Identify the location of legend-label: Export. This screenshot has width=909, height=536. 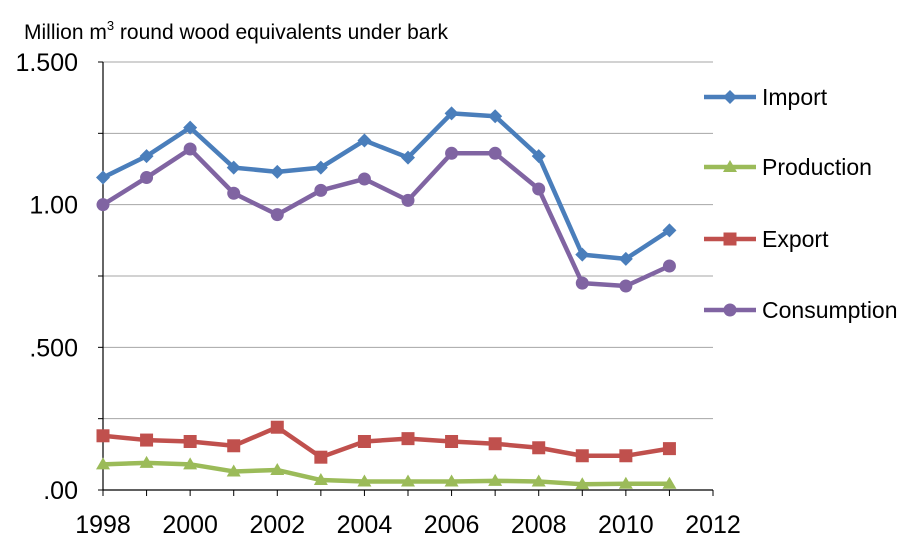
(795, 239).